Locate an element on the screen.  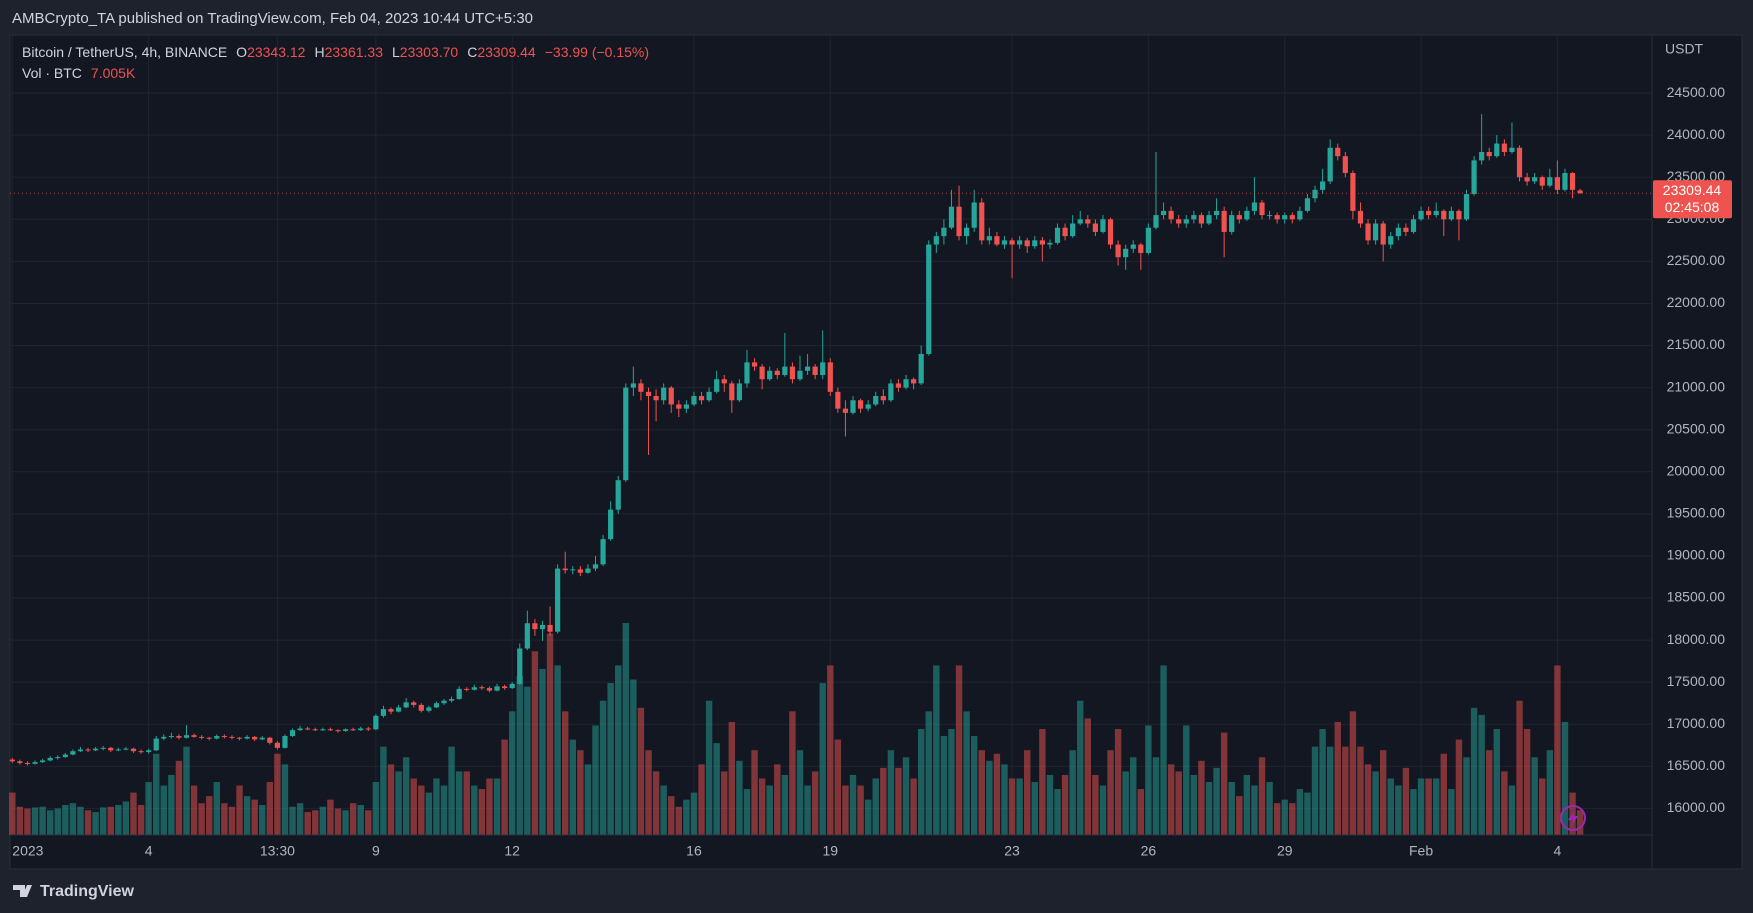
legend-close: 23309.44 is located at coordinates (506, 52).